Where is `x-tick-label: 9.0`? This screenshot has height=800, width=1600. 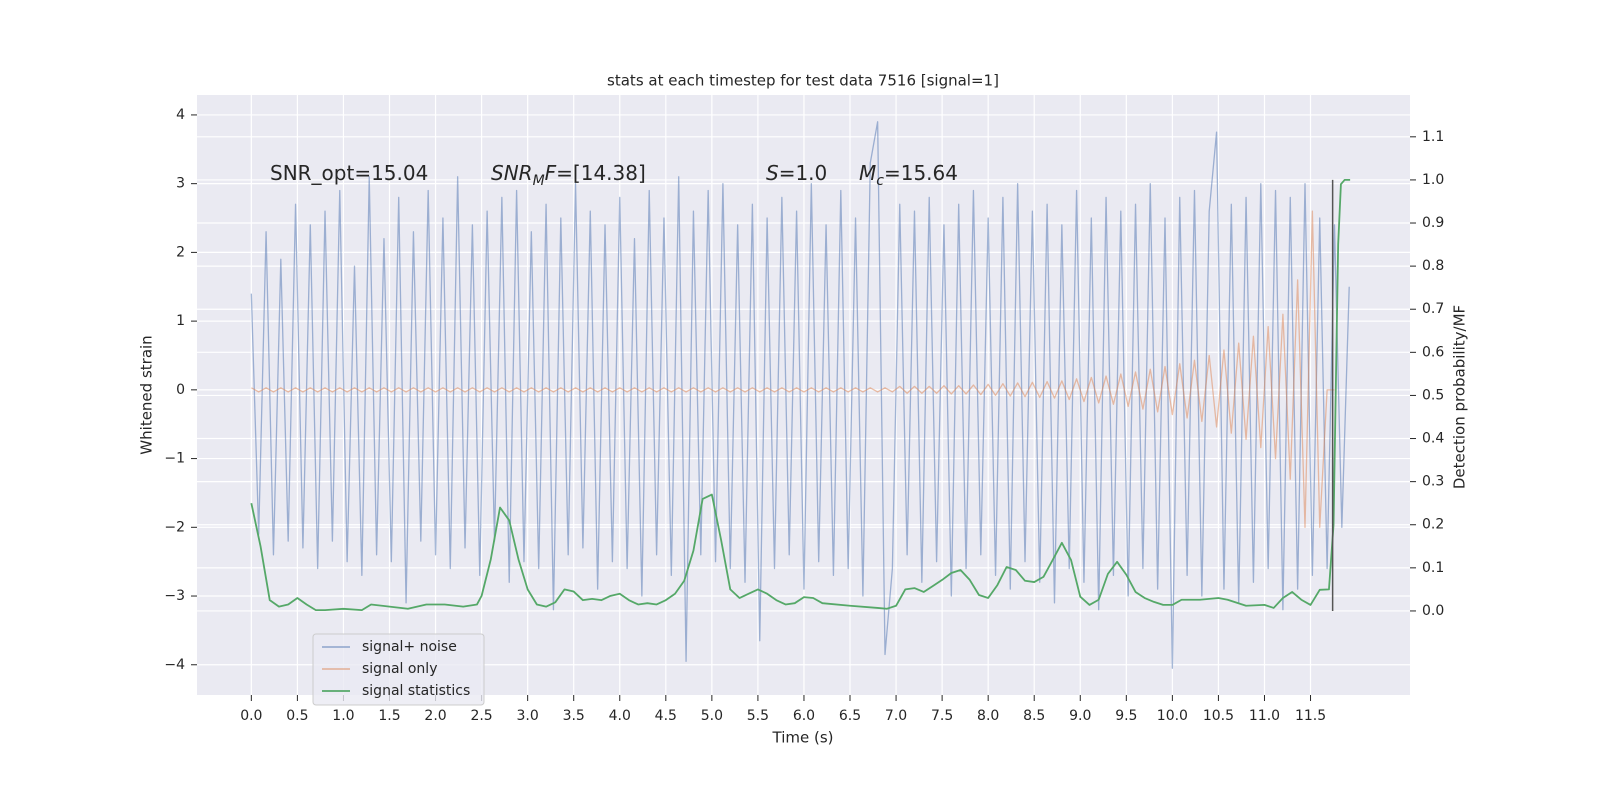
x-tick-label: 9.0 is located at coordinates (1080, 716).